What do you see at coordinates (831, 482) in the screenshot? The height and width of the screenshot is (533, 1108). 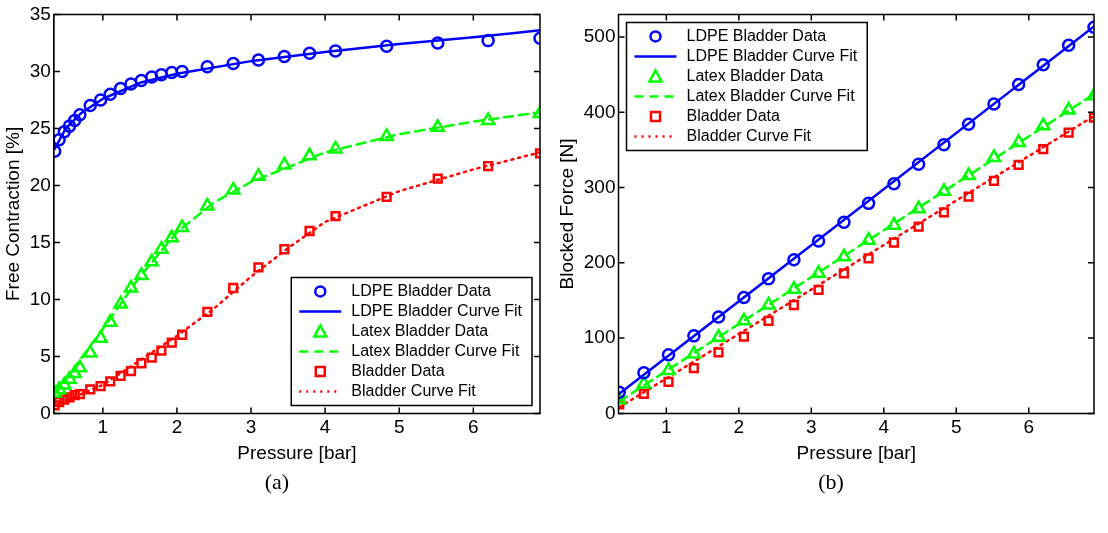 I see `text: (b)` at bounding box center [831, 482].